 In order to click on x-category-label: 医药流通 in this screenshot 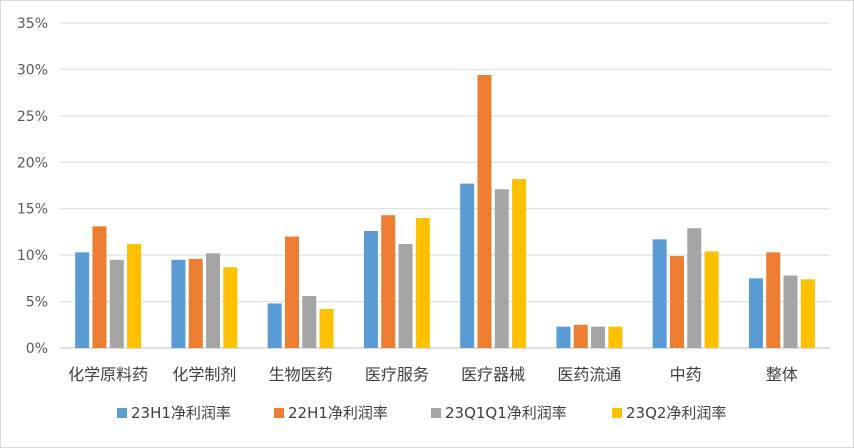, I will do `click(589, 374)`.